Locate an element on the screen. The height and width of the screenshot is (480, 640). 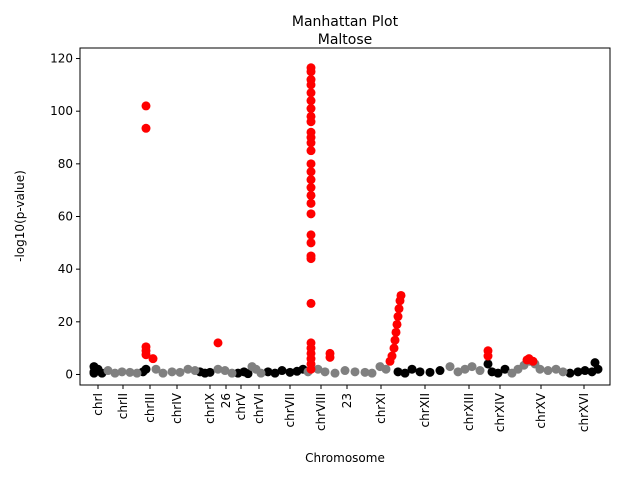
x-tick-label: chrIX is located at coordinates (210, 408).